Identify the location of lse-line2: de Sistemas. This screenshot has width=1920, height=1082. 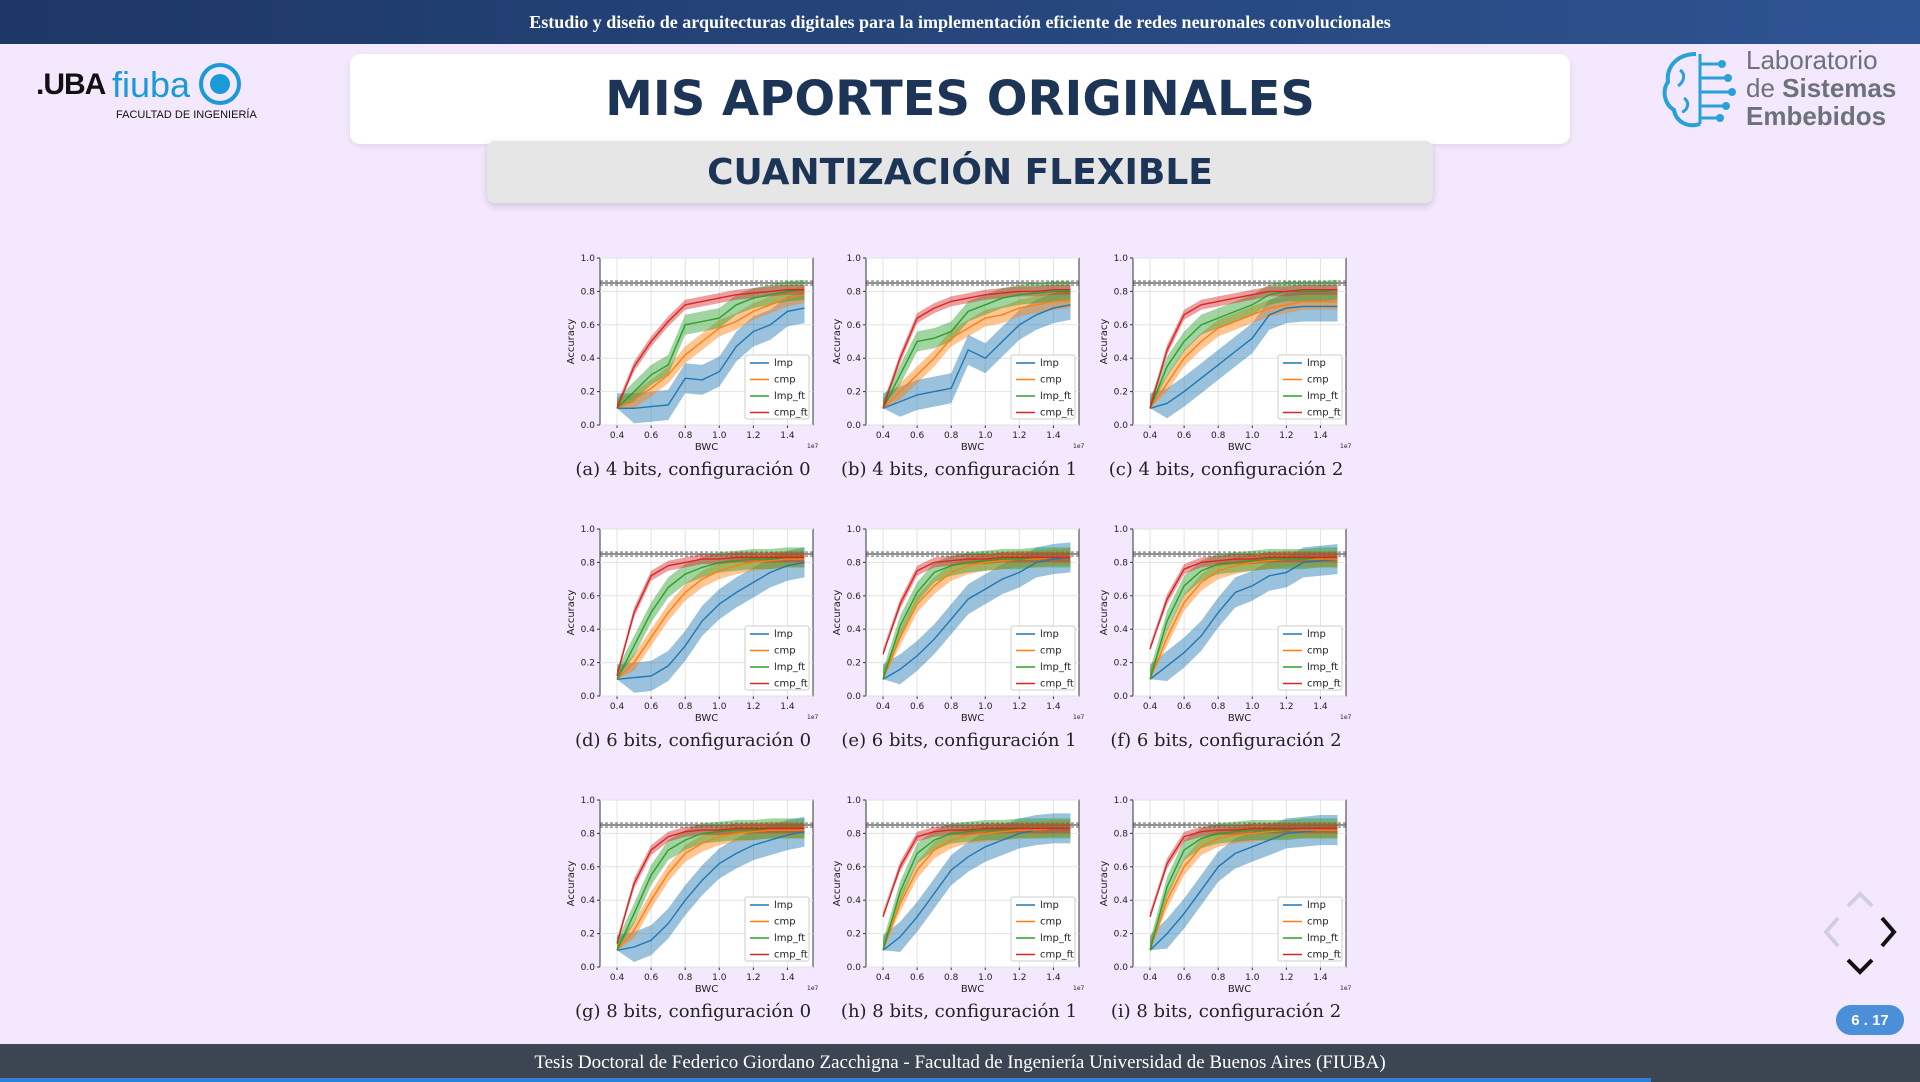
(1821, 88).